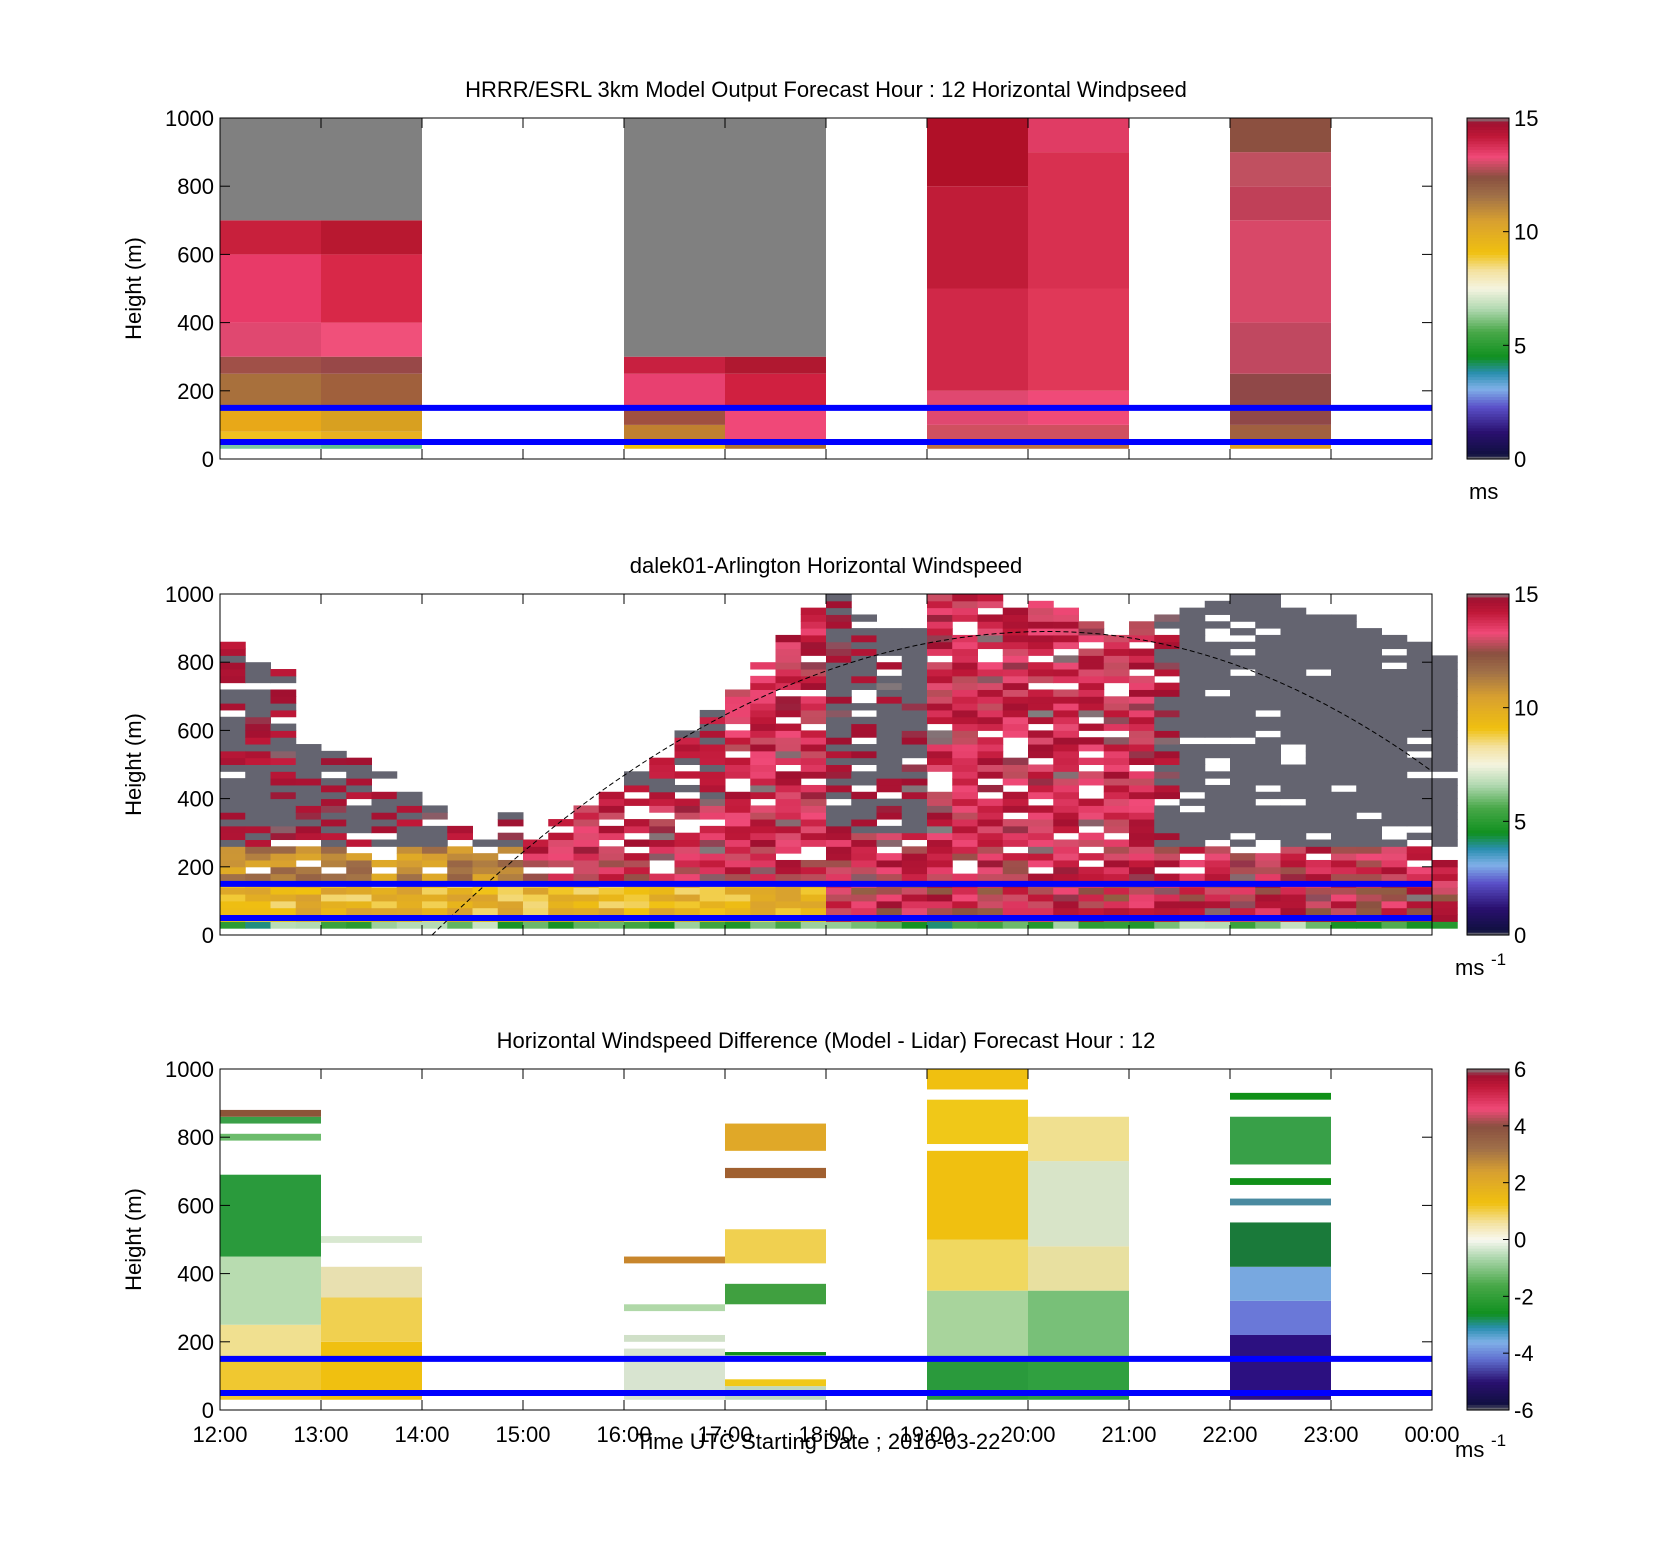 This screenshot has width=1680, height=1561. What do you see at coordinates (522, 1434) in the screenshot?
I see `x-tick-label: 15:00` at bounding box center [522, 1434].